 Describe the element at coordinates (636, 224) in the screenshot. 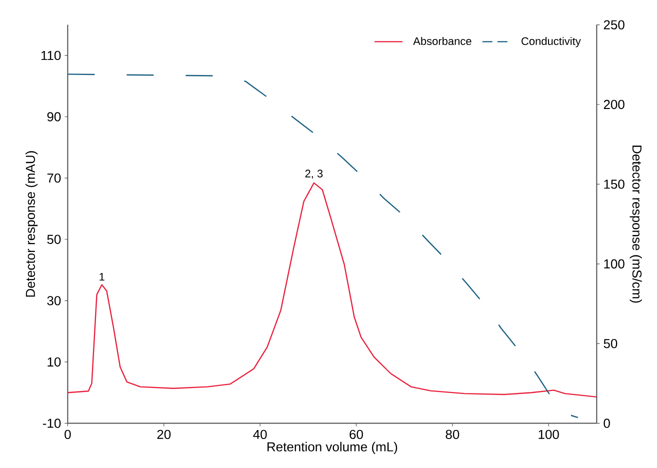

I see `y2-axis-title: Detector response (mS/cm)` at that location.